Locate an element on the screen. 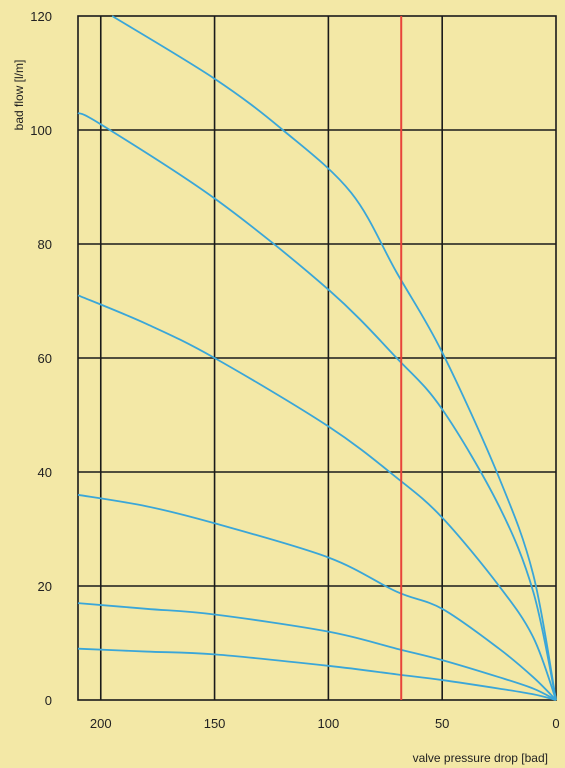 Image resolution: width=565 pixels, height=768 pixels. y-tick-40: 40 is located at coordinates (45, 472).